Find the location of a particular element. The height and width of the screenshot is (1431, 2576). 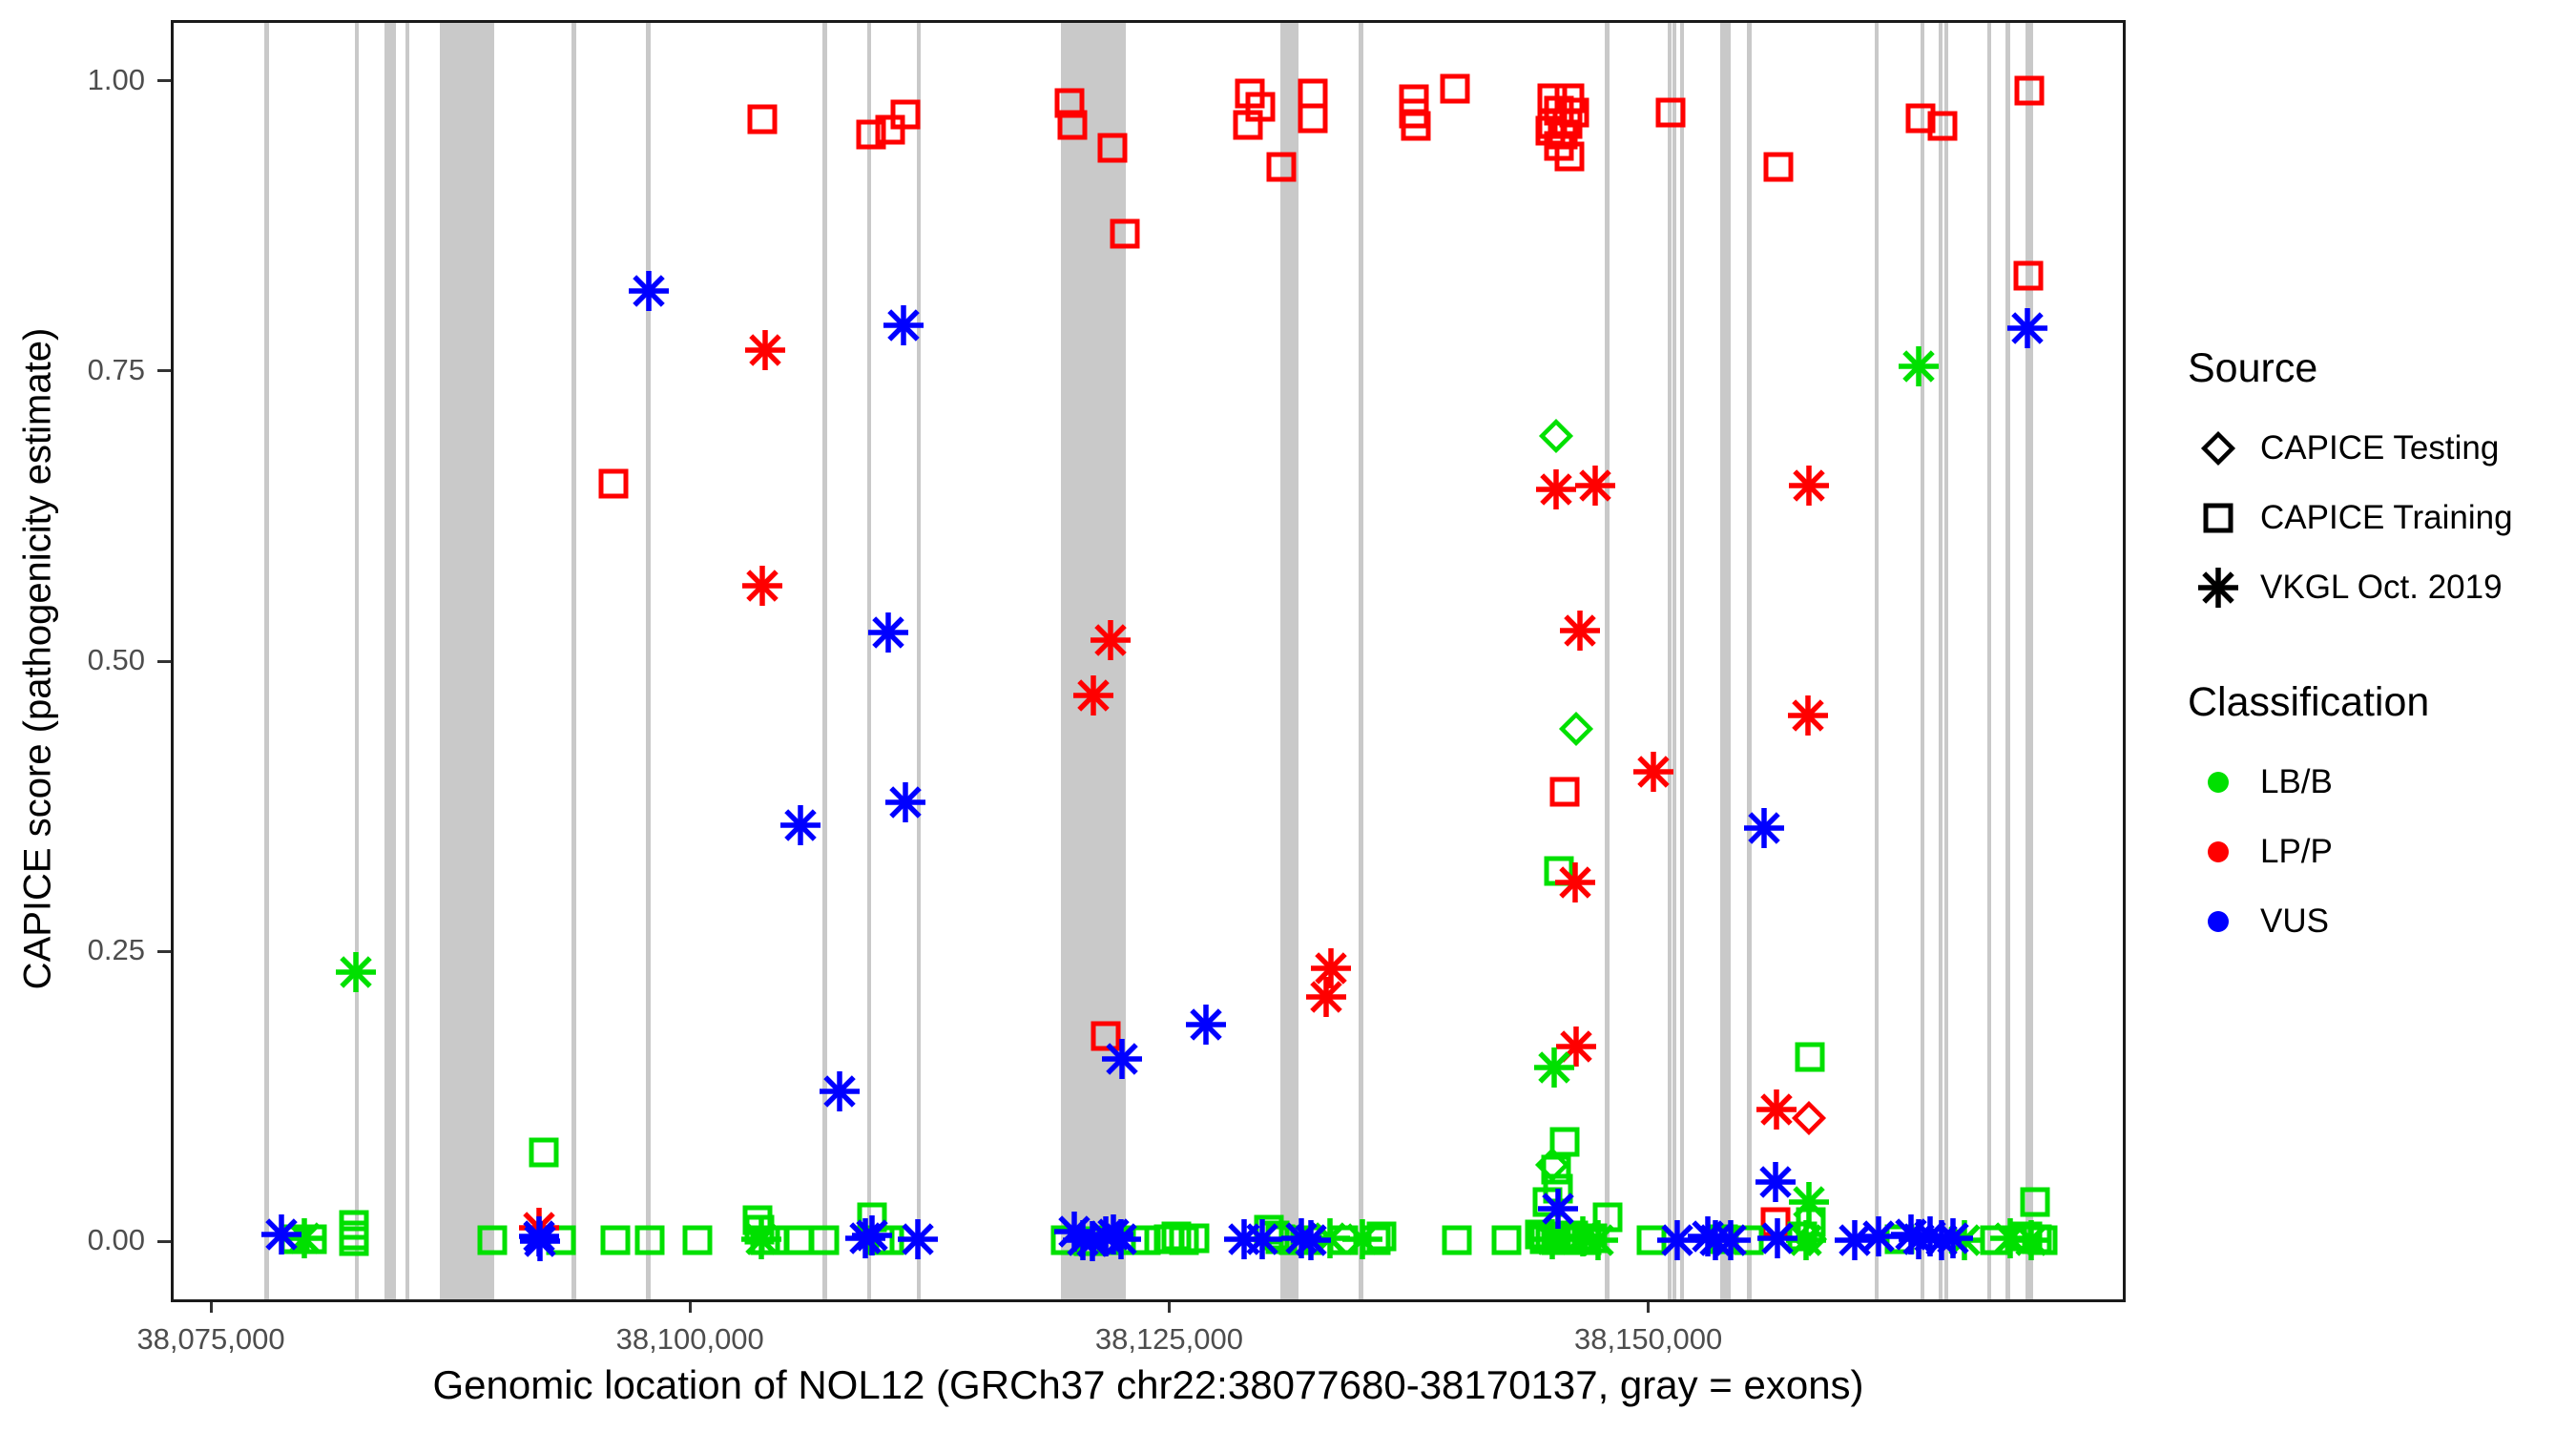

legend-item-label: VKGL Oct. 2019 is located at coordinates (2381, 587).